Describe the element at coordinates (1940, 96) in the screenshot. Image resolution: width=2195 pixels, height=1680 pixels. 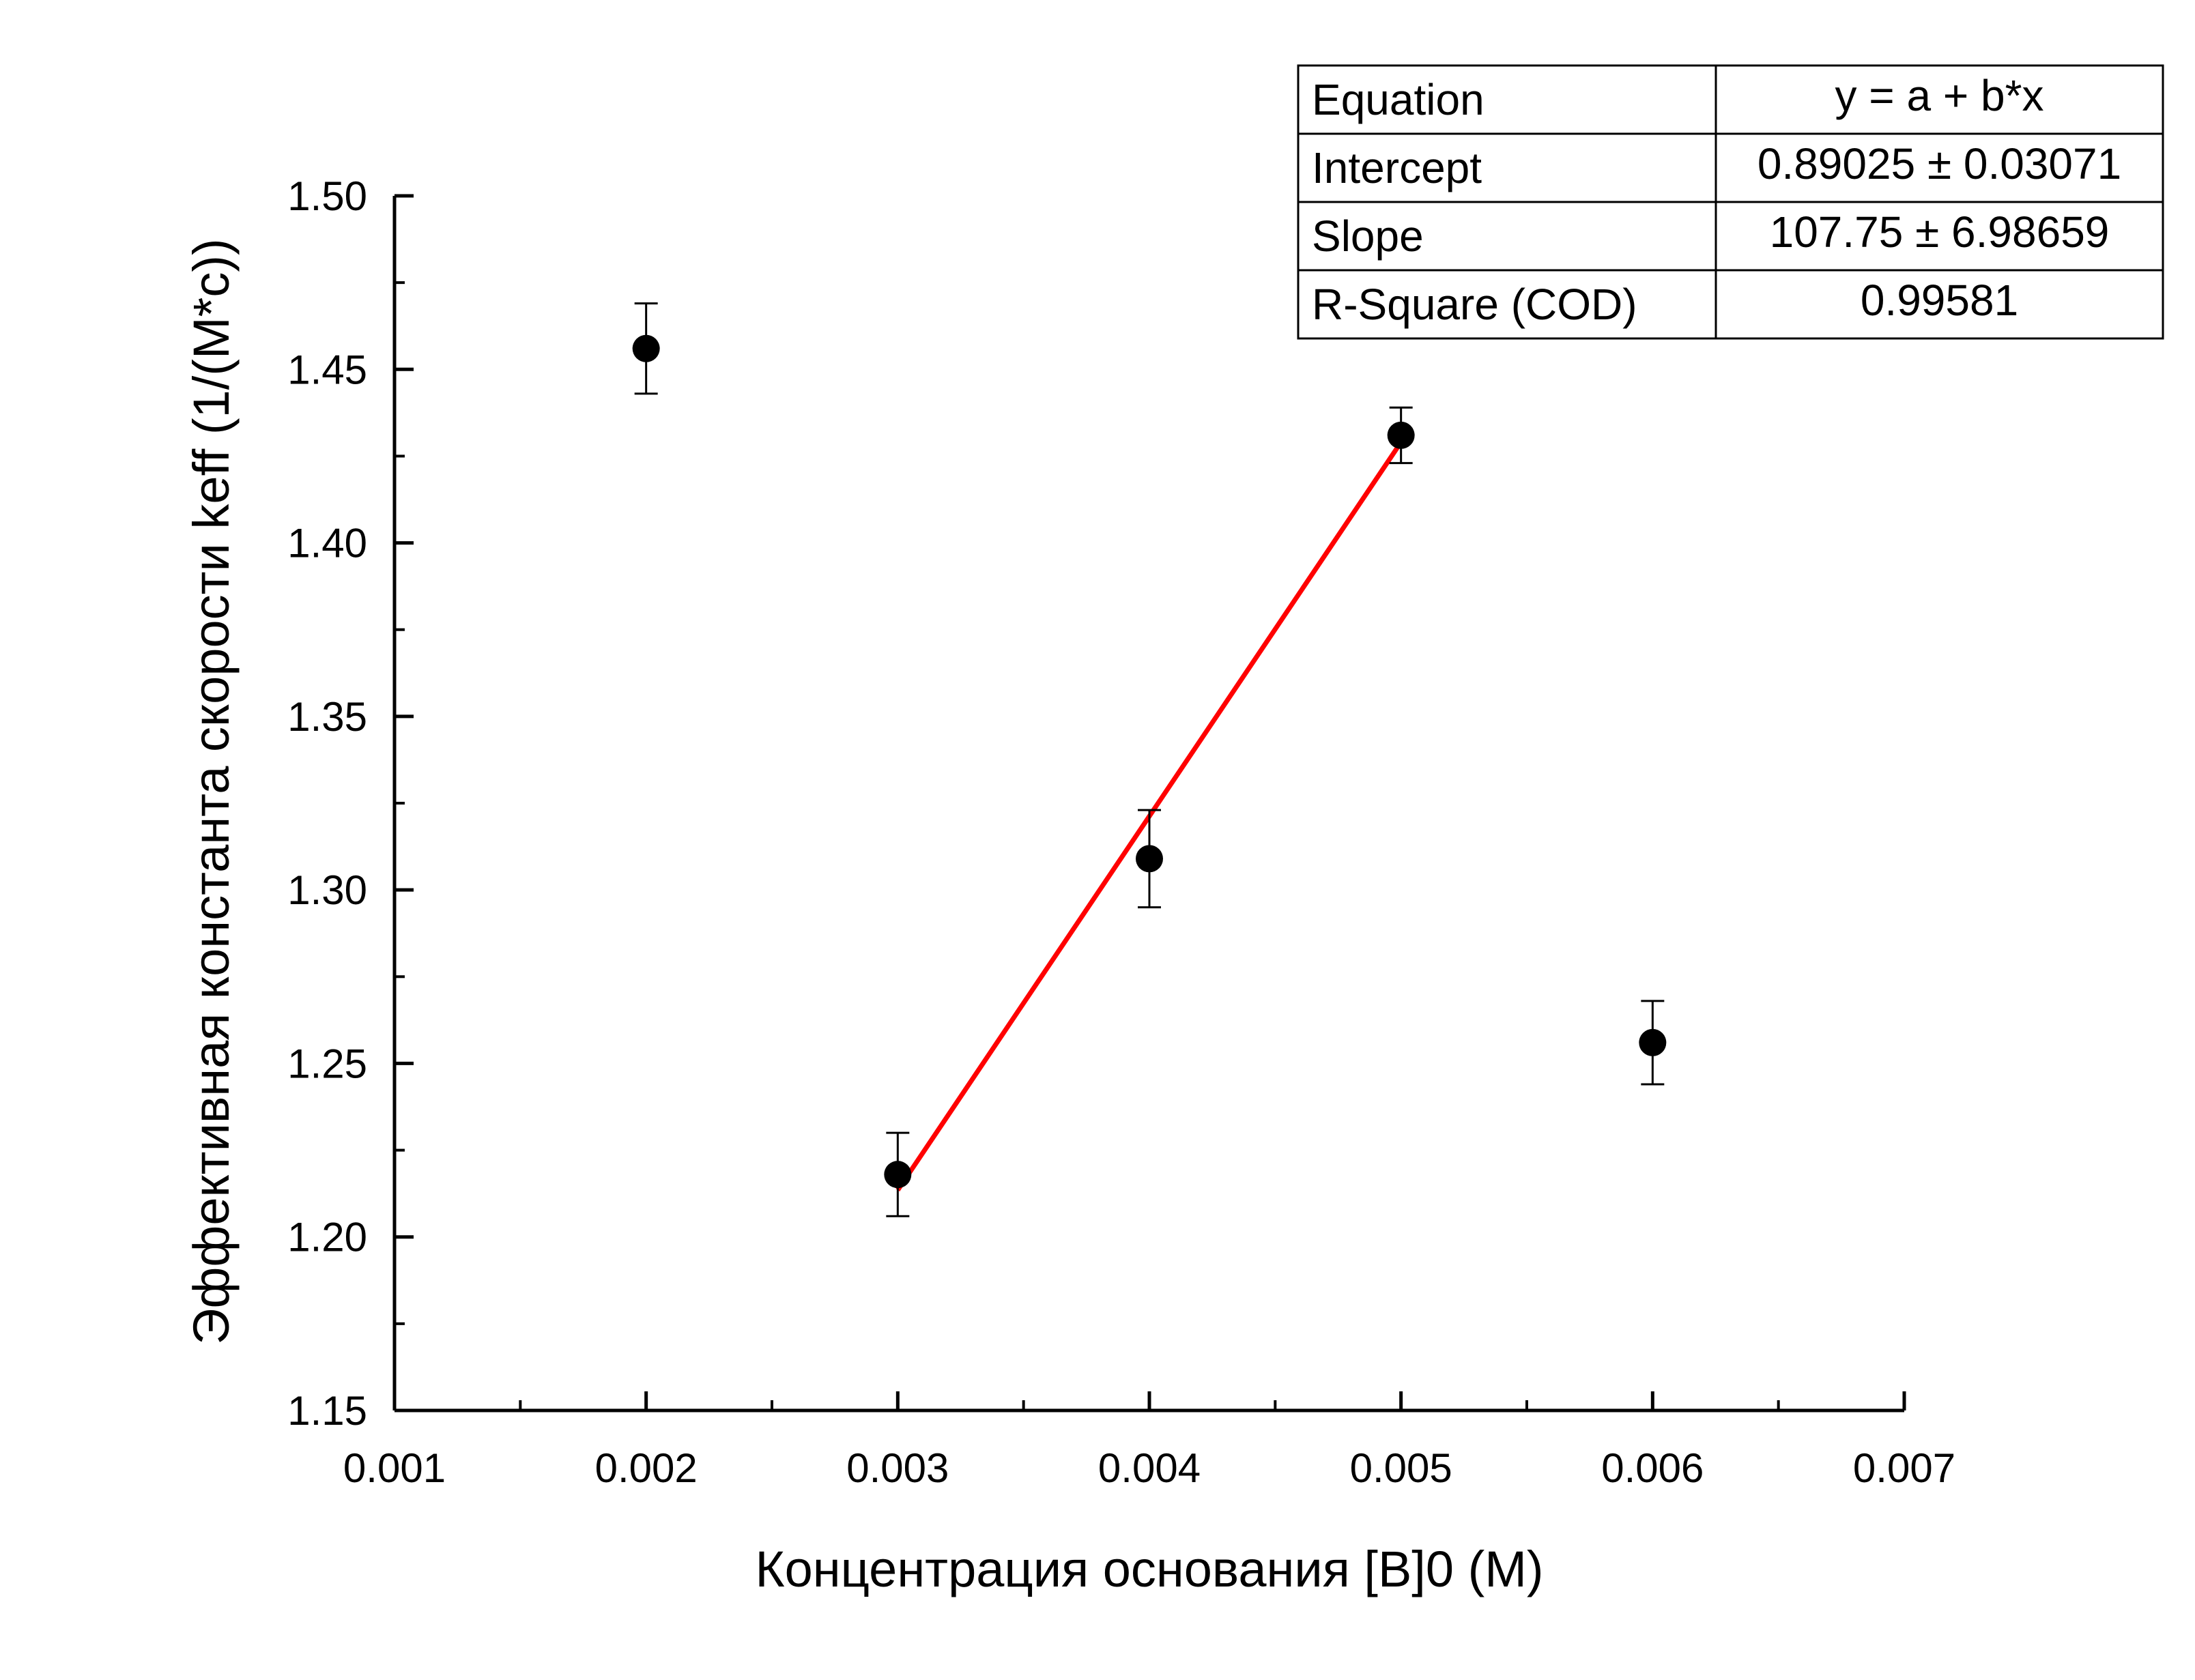
I see `table-value-cell: y = a + b*x` at that location.